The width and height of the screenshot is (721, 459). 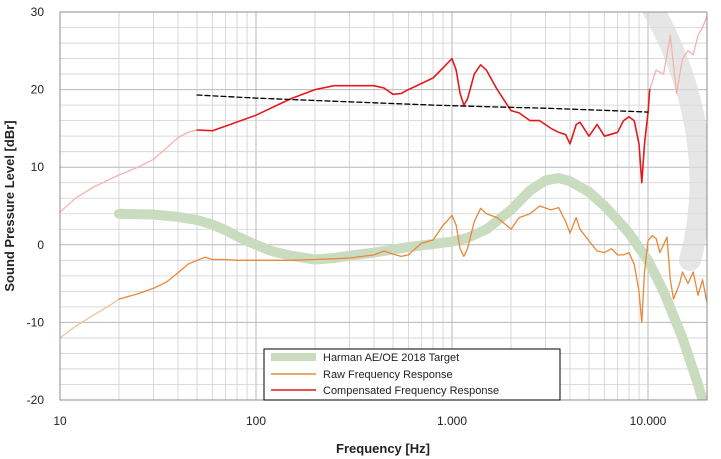 What do you see at coordinates (40, 245) in the screenshot?
I see `y-tick-label: 0` at bounding box center [40, 245].